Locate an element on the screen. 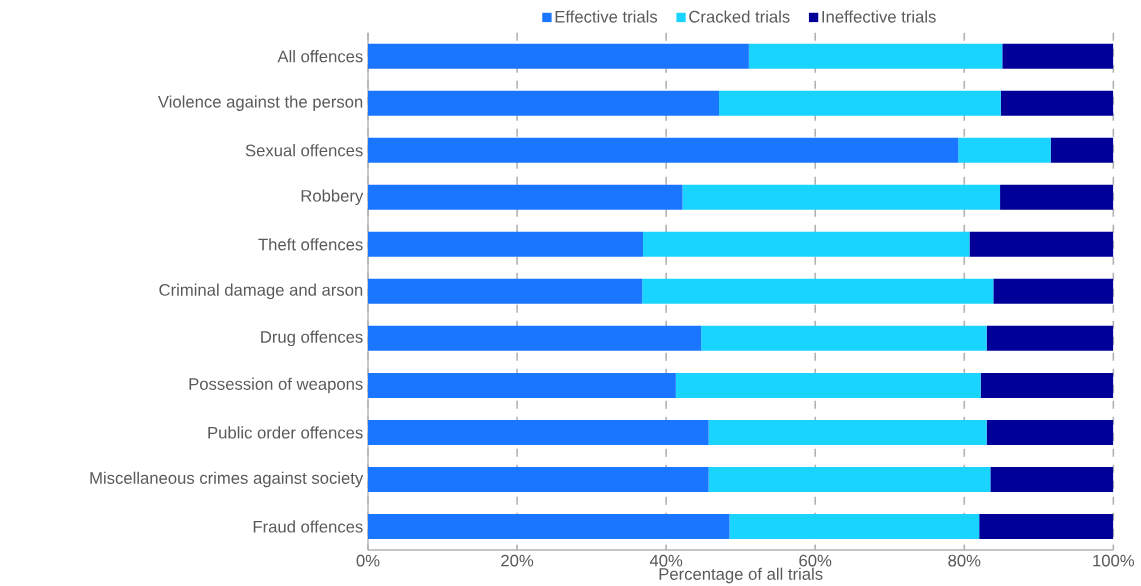 This screenshot has width=1141, height=586. y-tick-label: All offences is located at coordinates (320, 56).